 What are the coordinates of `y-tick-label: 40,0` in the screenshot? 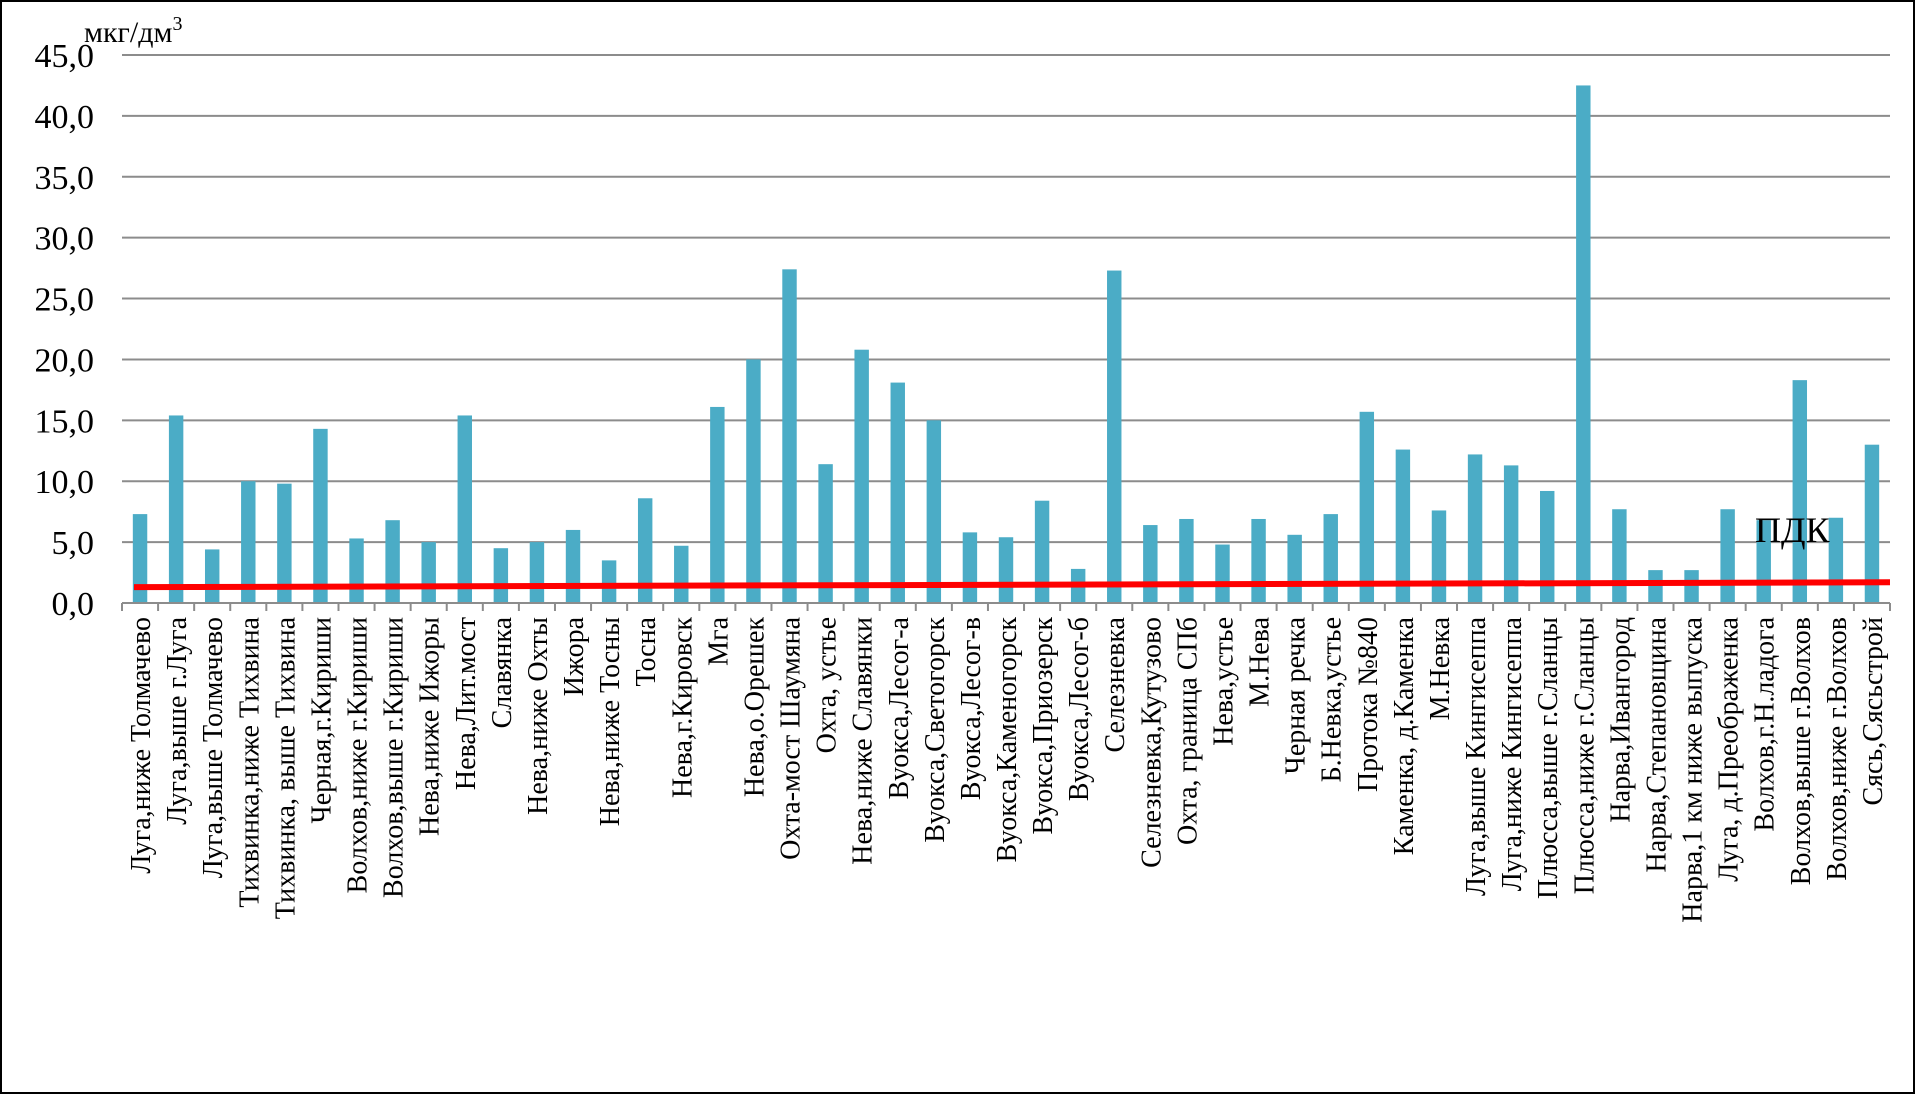 It's located at (65, 117).